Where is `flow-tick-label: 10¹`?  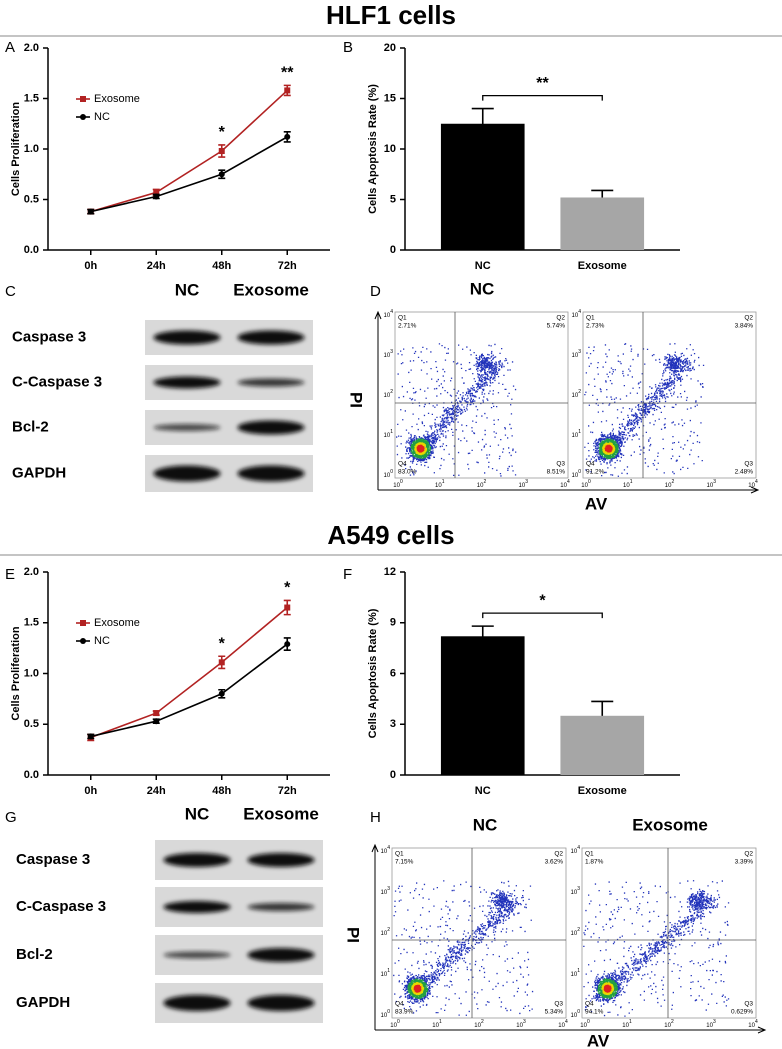 flow-tick-label: 10¹ is located at coordinates (440, 483).